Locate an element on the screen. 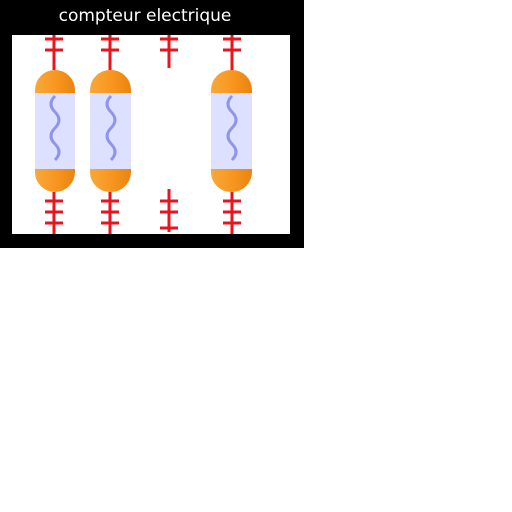 The width and height of the screenshot is (512, 512). fuse-slot-3-empty is located at coordinates (169, 133).